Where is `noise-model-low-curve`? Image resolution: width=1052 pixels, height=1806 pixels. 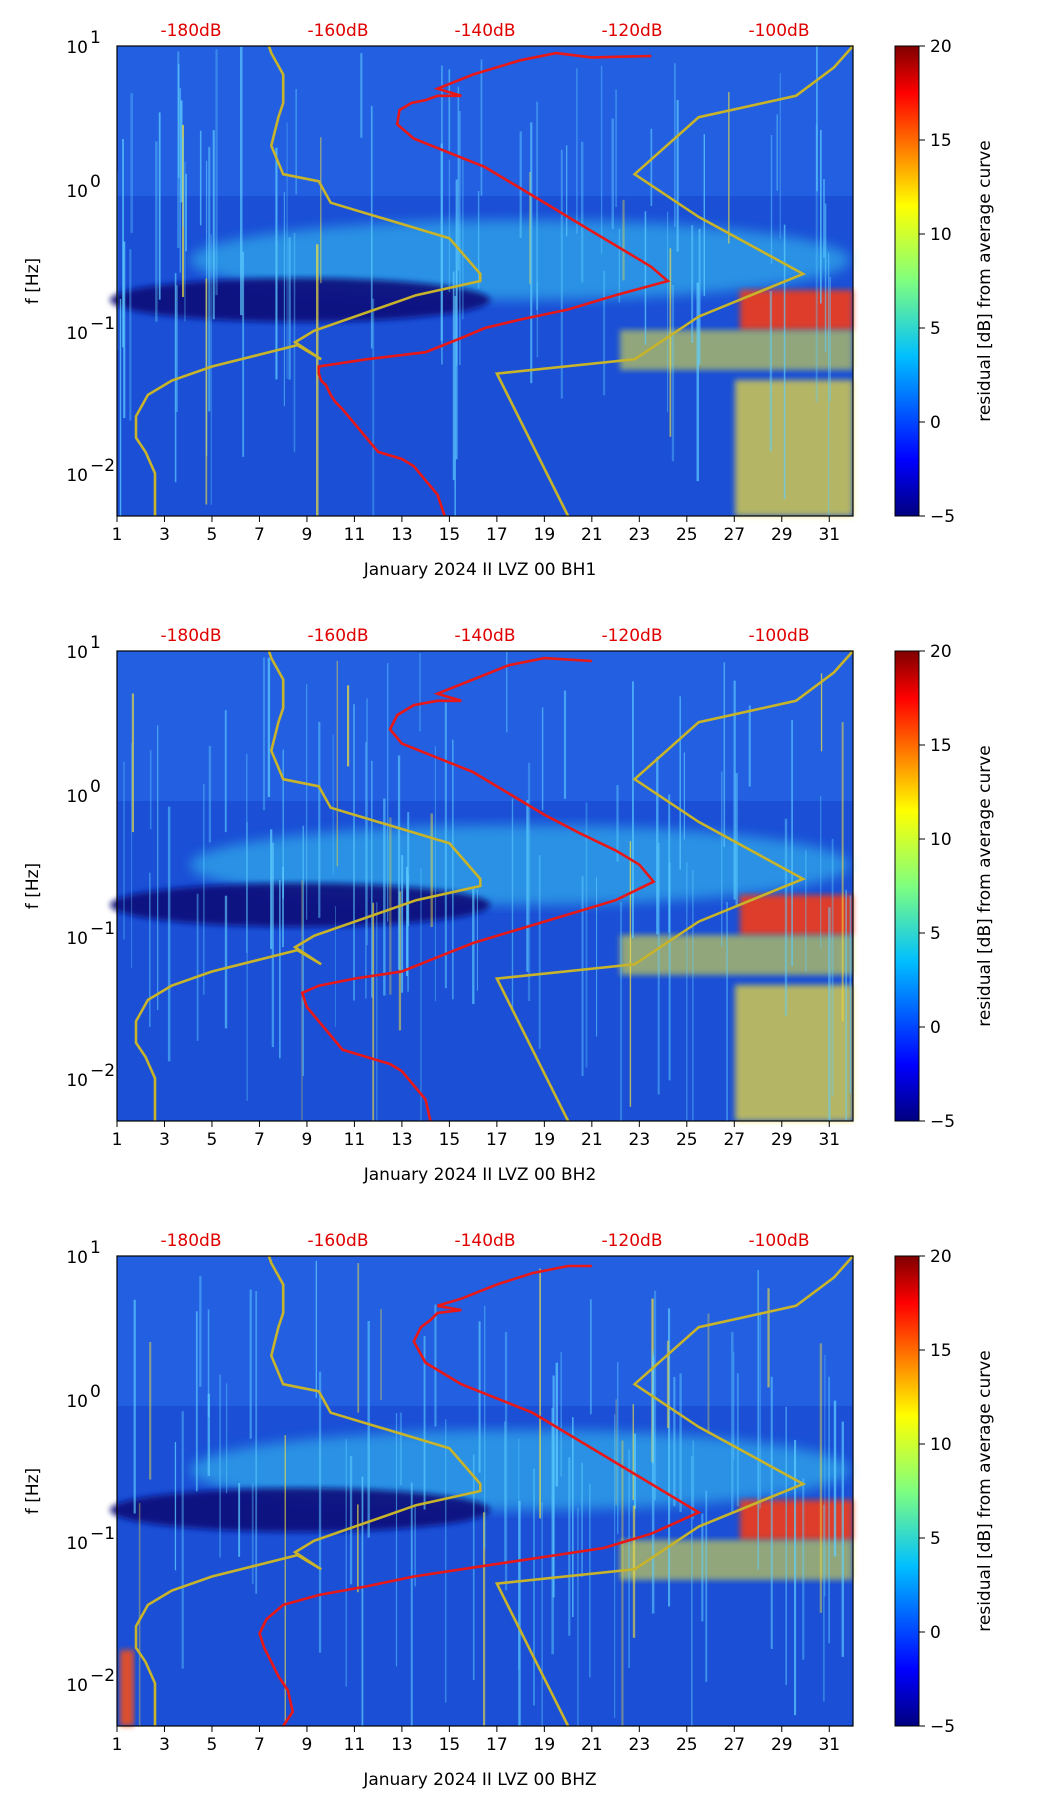
noise-model-low-curve is located at coordinates (308, 1490).